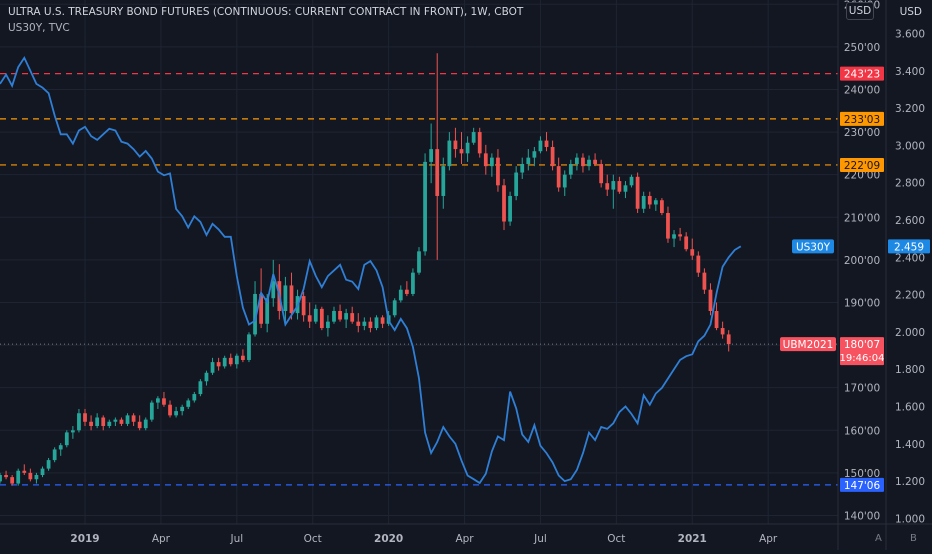 The width and height of the screenshot is (932, 554). I want to click on left-axis-tick-label: 210'00, so click(862, 218).